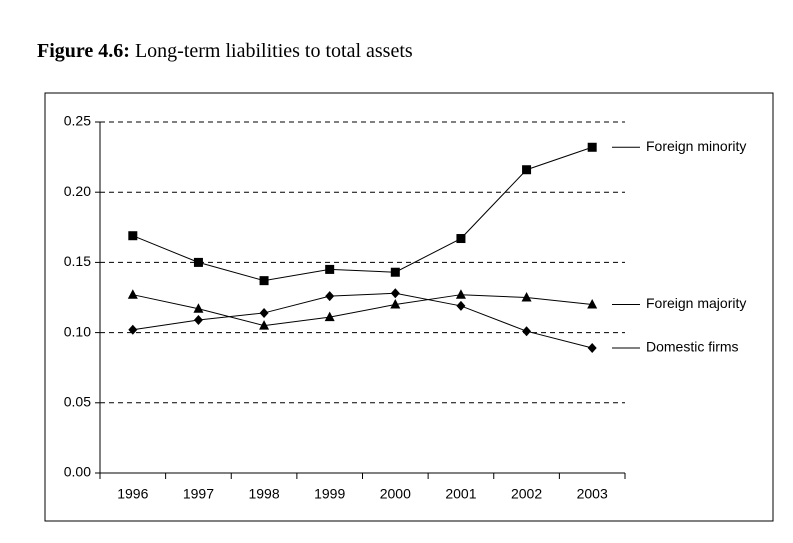 The height and width of the screenshot is (543, 793). What do you see at coordinates (329, 494) in the screenshot?
I see `x-tick-label: 1999` at bounding box center [329, 494].